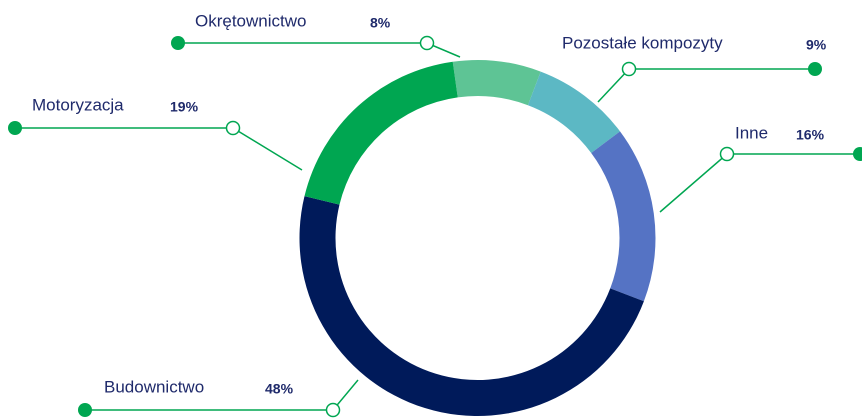 Image resolution: width=862 pixels, height=419 pixels. I want to click on category-label: Budownictwo, so click(154, 386).